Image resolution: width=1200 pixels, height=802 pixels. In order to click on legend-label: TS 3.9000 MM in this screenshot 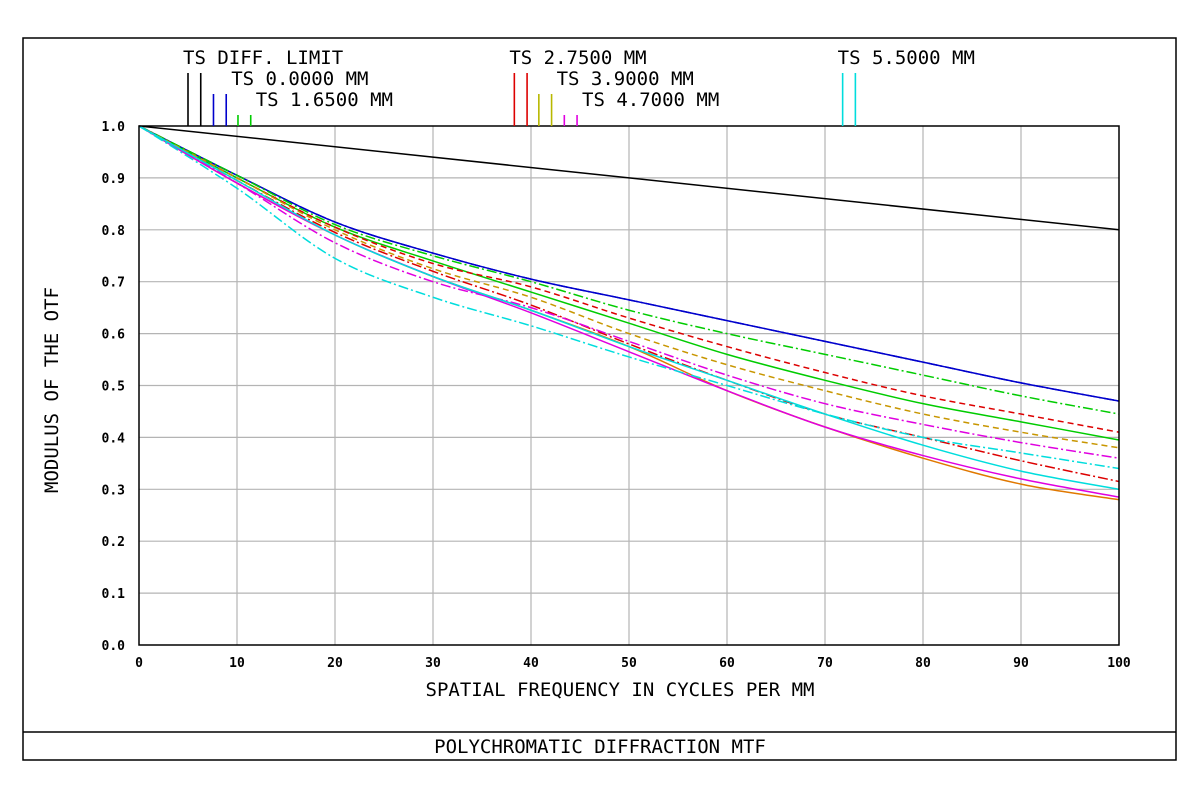, I will do `click(625, 79)`.